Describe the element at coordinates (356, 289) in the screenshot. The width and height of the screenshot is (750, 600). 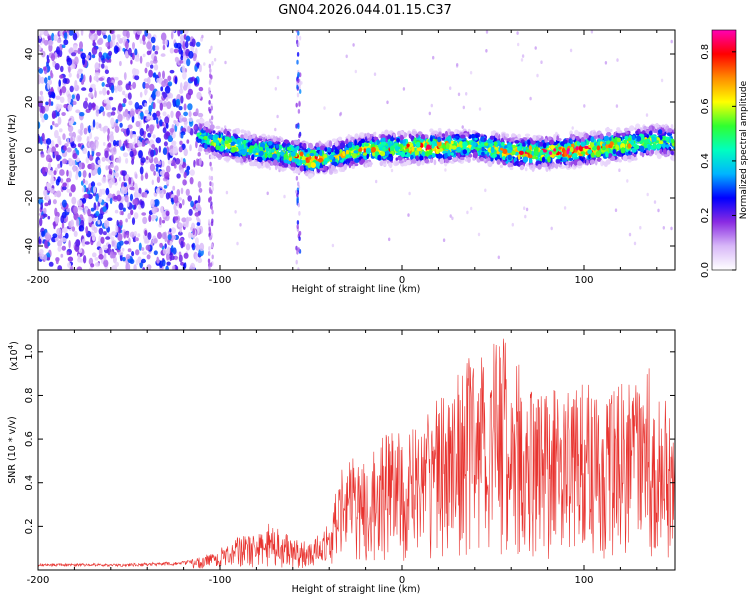
I see `spectrogram-x-label: Height of straight line (km)` at that location.